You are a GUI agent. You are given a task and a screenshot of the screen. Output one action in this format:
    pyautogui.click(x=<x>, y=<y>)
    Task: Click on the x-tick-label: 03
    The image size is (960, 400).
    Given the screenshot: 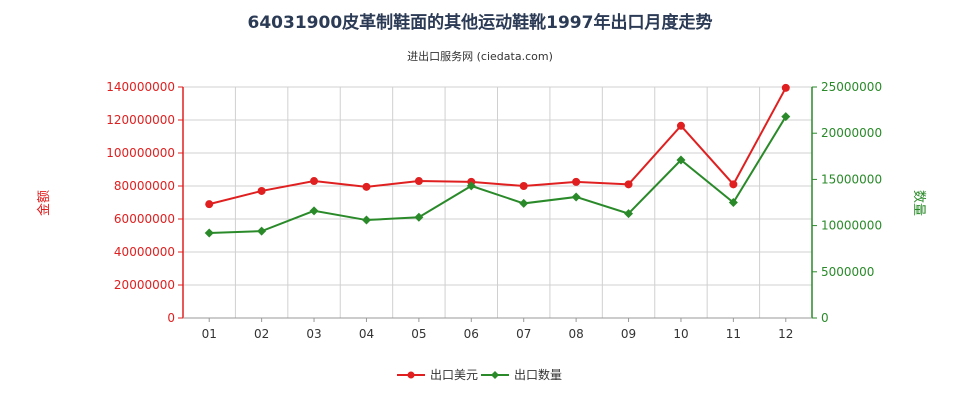 What is the action you would take?
    pyautogui.click(x=313, y=334)
    